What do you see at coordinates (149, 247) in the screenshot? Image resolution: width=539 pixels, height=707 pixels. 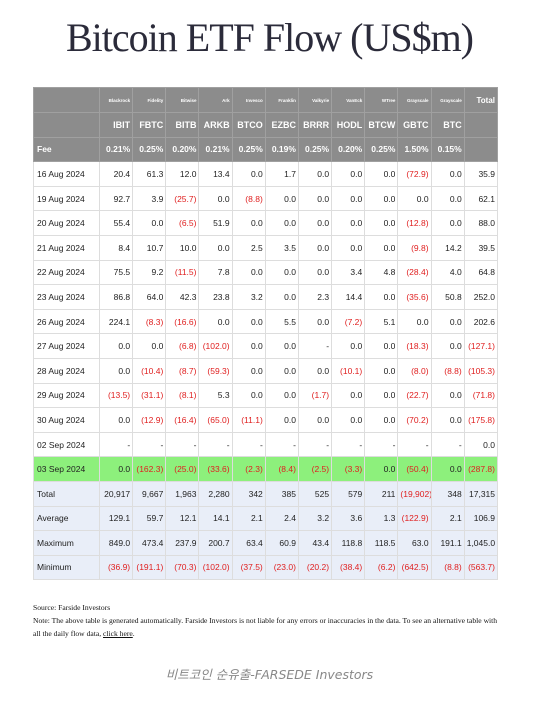 I see `table-cell: 10.7` at bounding box center [149, 247].